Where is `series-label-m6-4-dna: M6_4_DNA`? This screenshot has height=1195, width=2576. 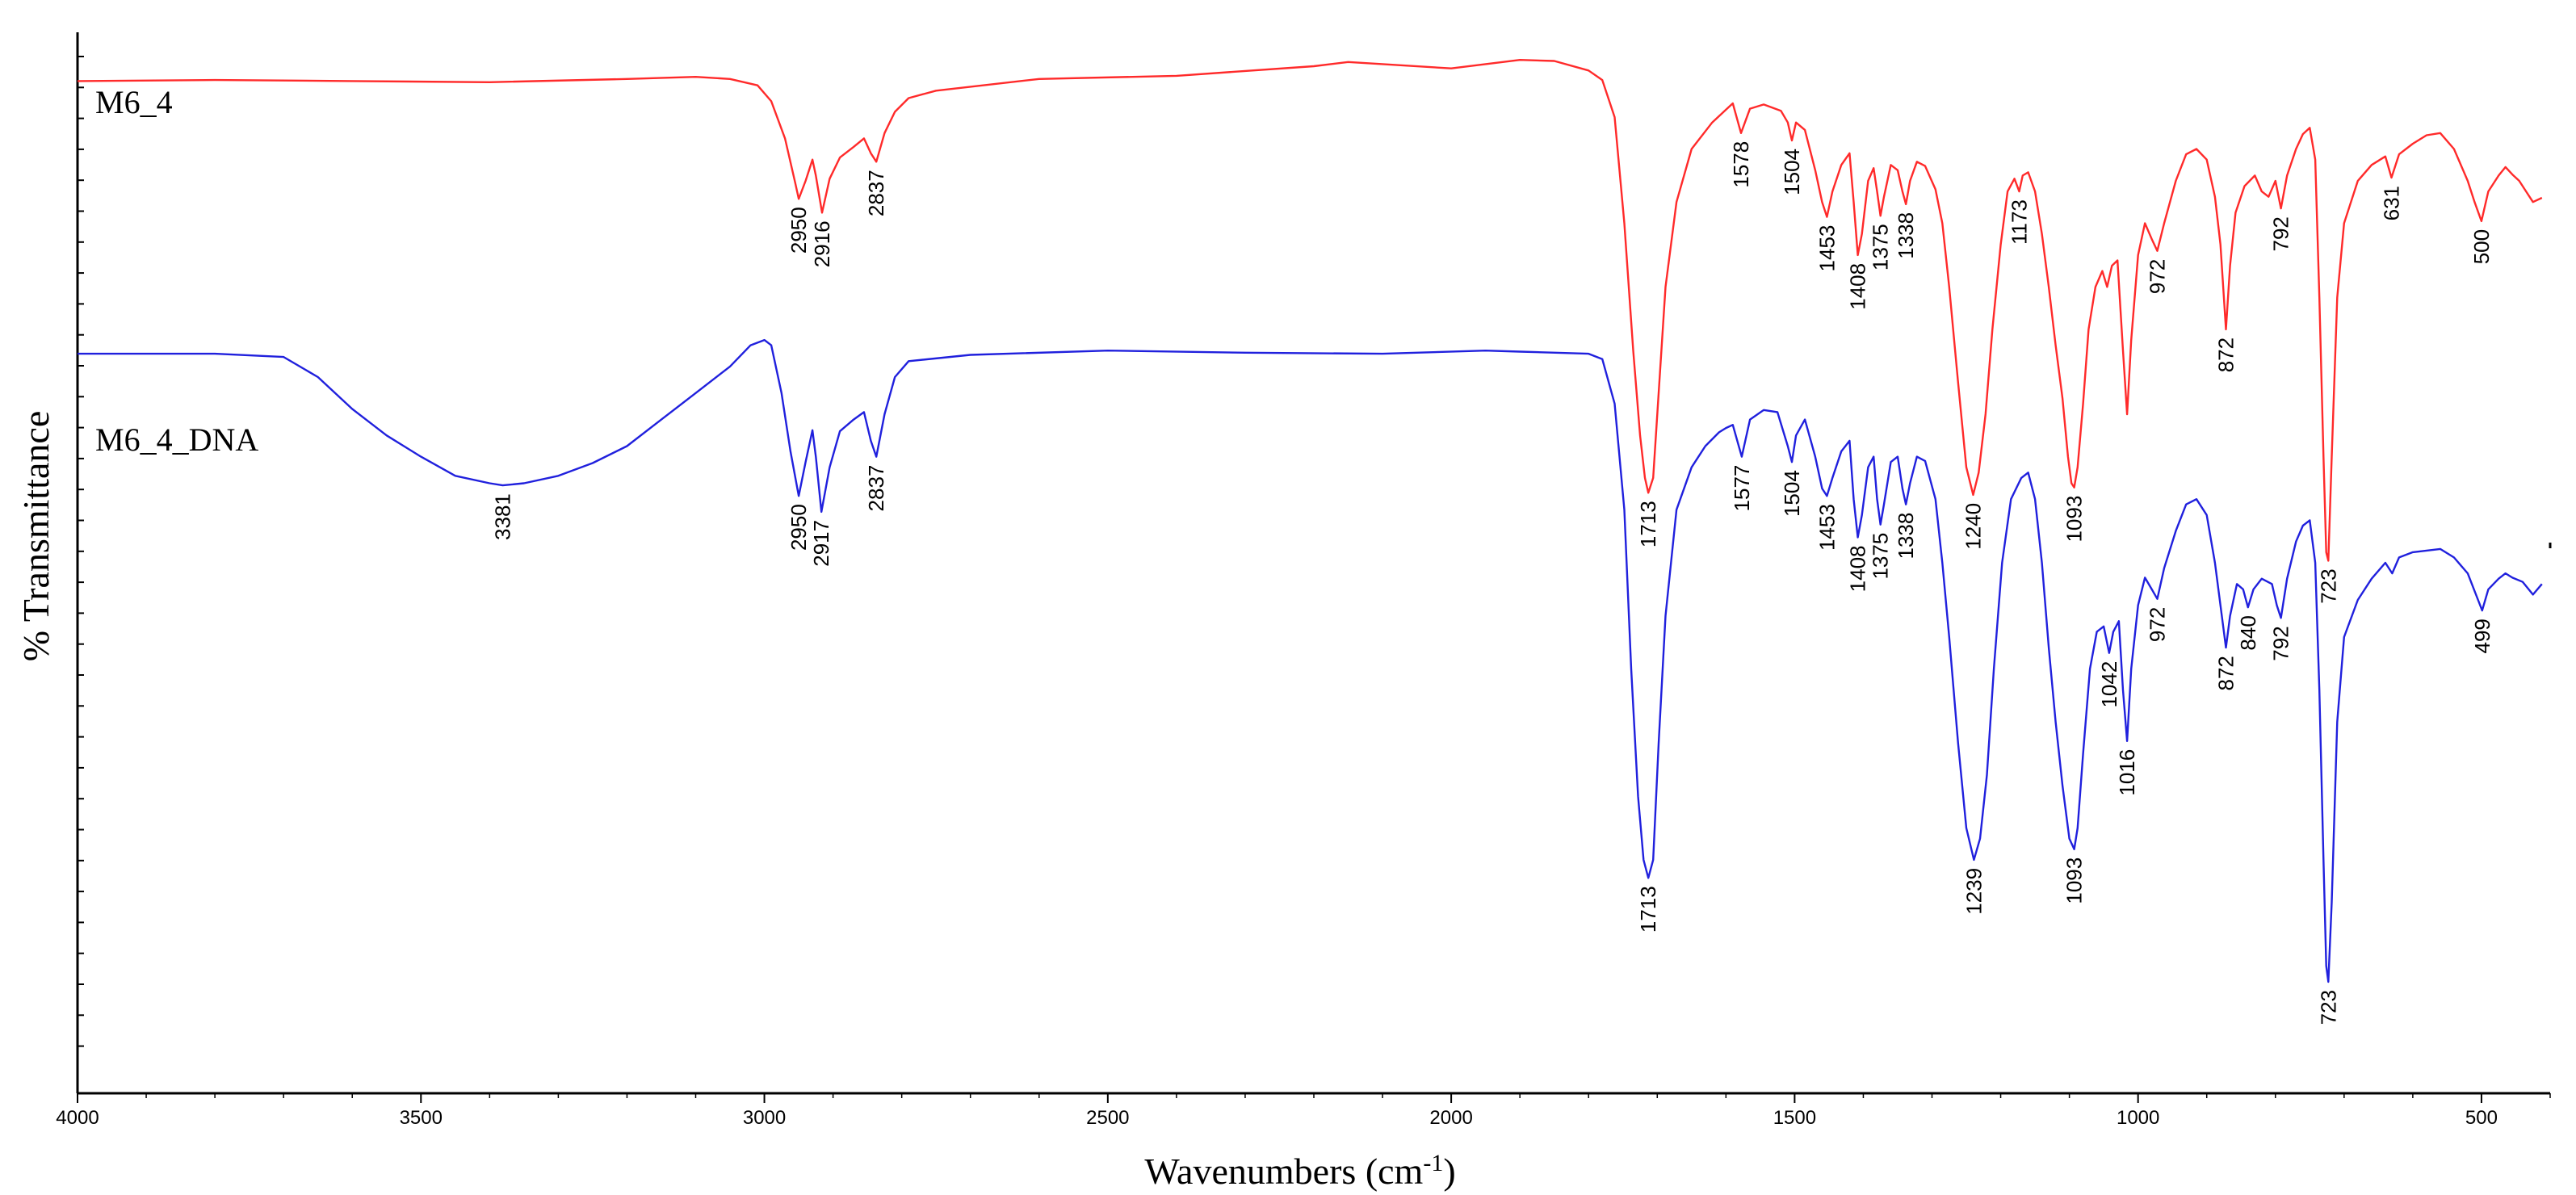
series-label-m6-4-dna: M6_4_DNA is located at coordinates (176, 439).